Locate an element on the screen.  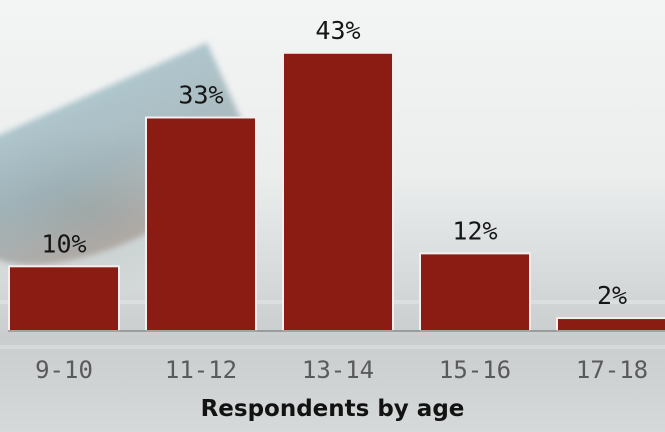
x-tick-label-13-14: 13-14 is located at coordinates (338, 370).